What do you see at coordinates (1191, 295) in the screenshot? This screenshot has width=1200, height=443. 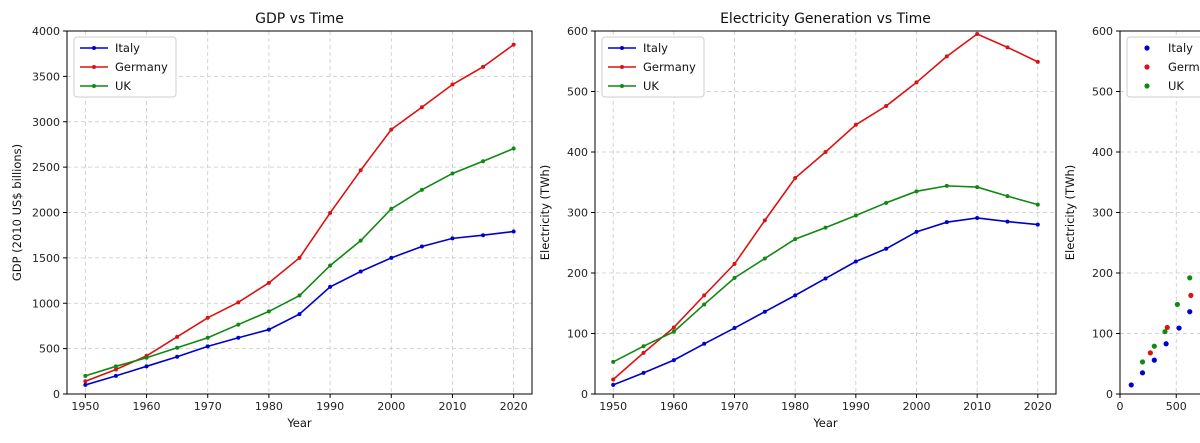 I see `scatter-point-germany` at bounding box center [1191, 295].